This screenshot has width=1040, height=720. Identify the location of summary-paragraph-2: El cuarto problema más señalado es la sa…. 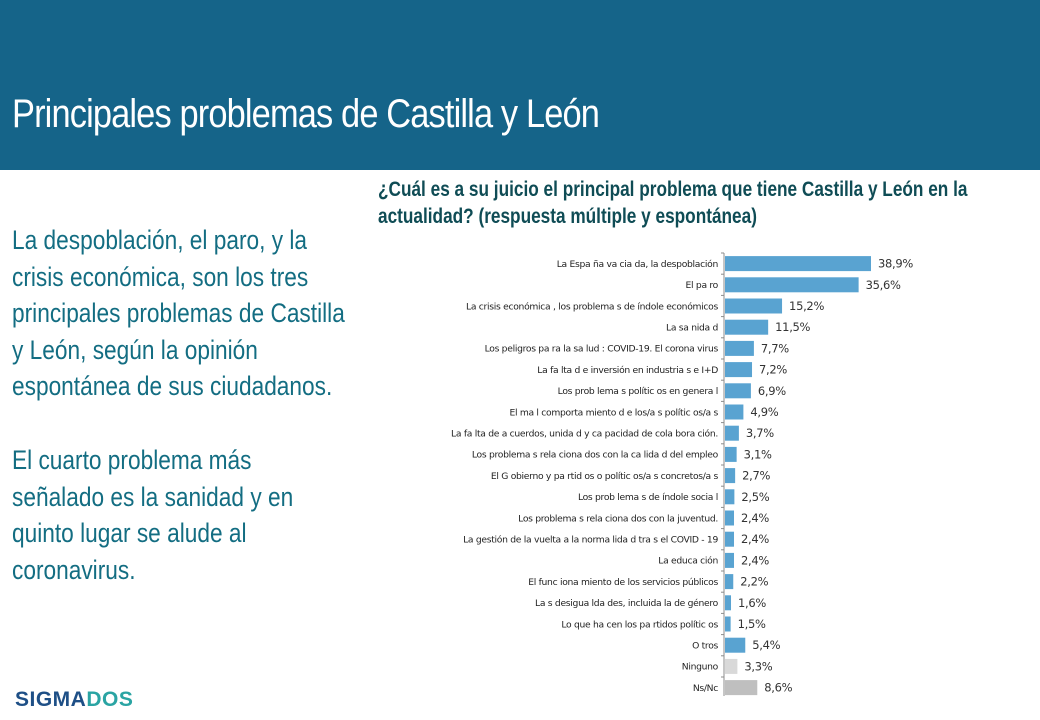
(153, 515).